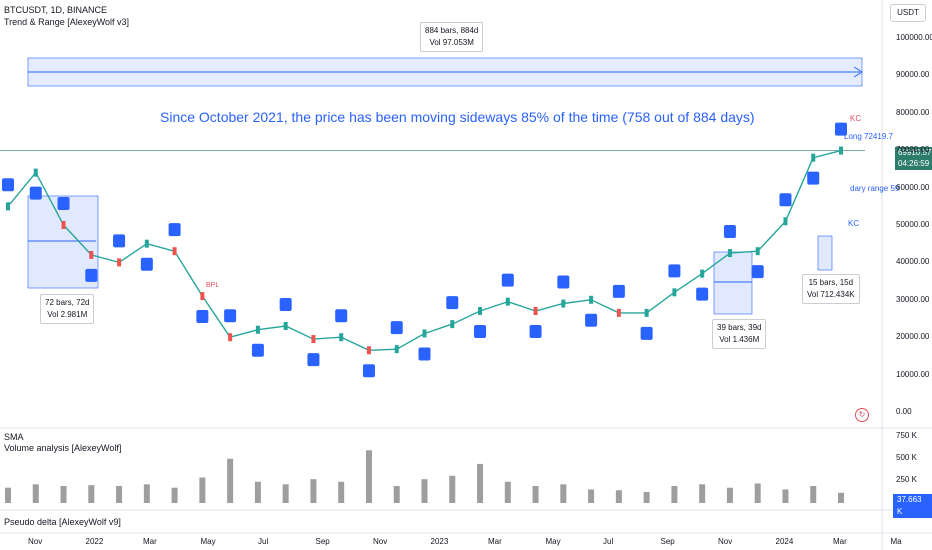 Image resolution: width=932 pixels, height=550 pixels. Describe the element at coordinates (14, 437) in the screenshot. I see `sma-pane-title: SMA` at that location.